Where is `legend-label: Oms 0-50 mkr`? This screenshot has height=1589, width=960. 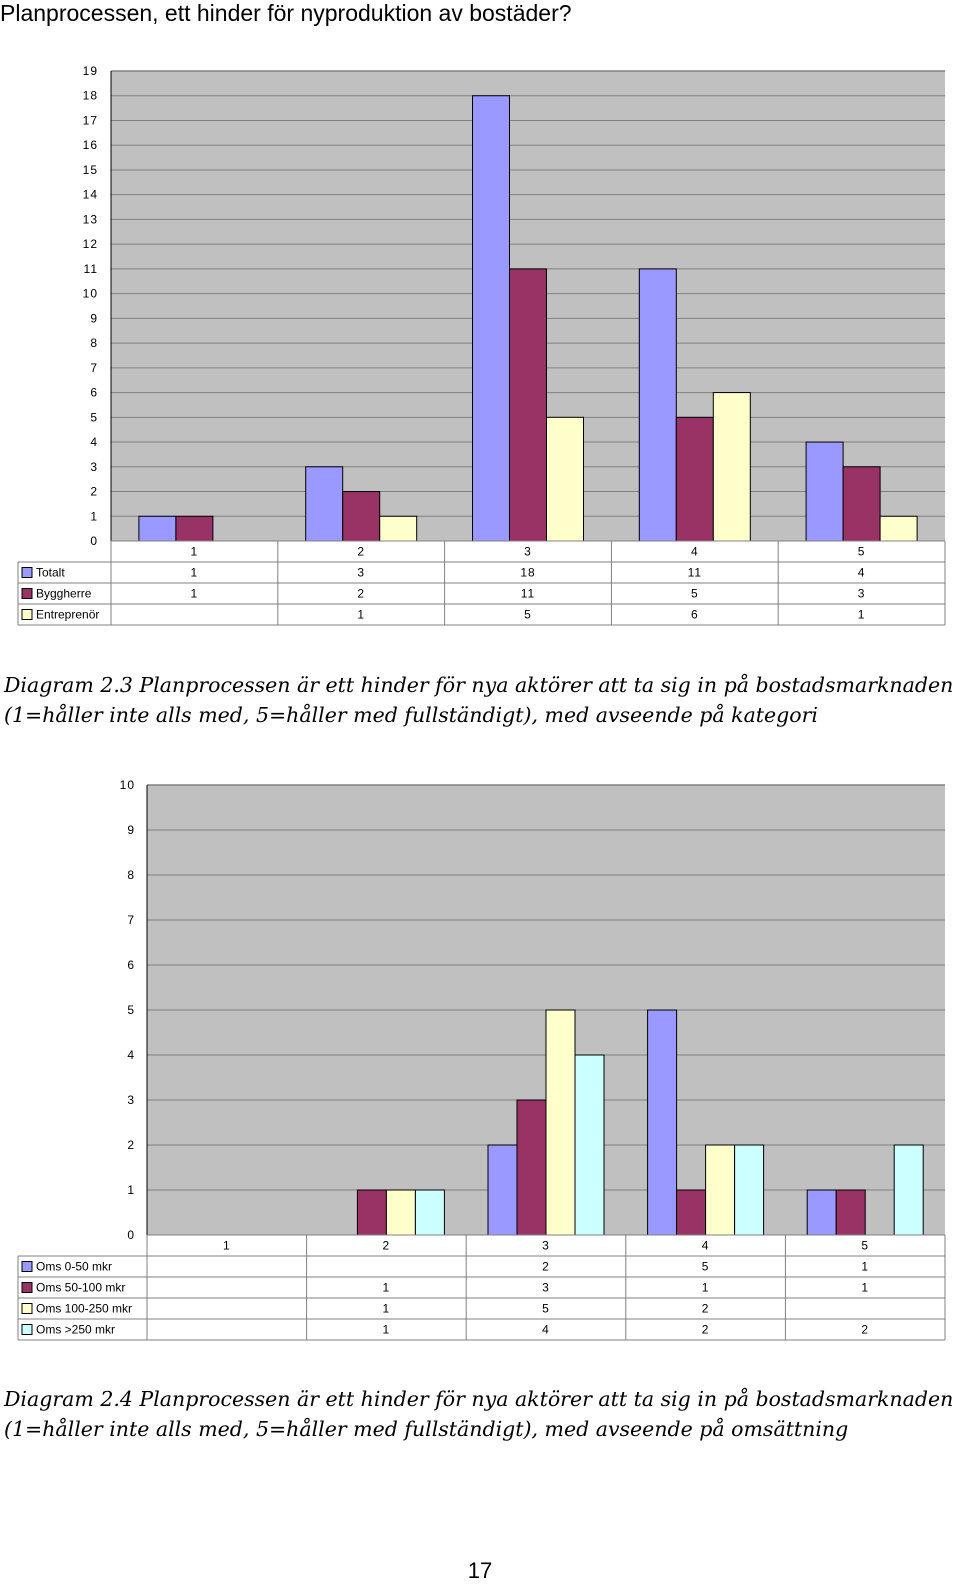
legend-label: Oms 0-50 mkr is located at coordinates (74, 1267).